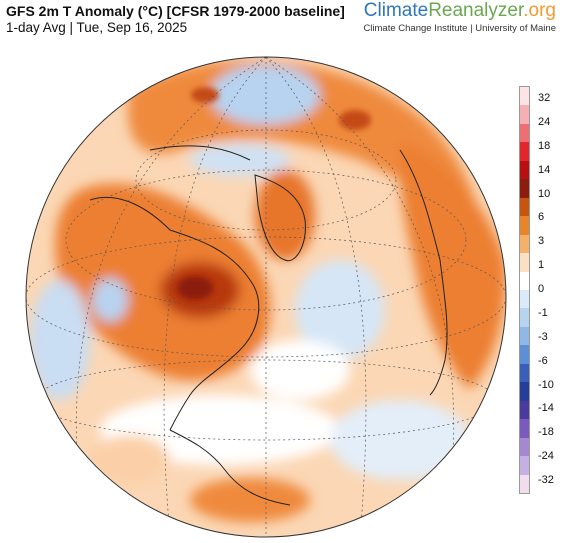 This screenshot has width=562, height=543. I want to click on legend-tick-label: 14, so click(544, 169).